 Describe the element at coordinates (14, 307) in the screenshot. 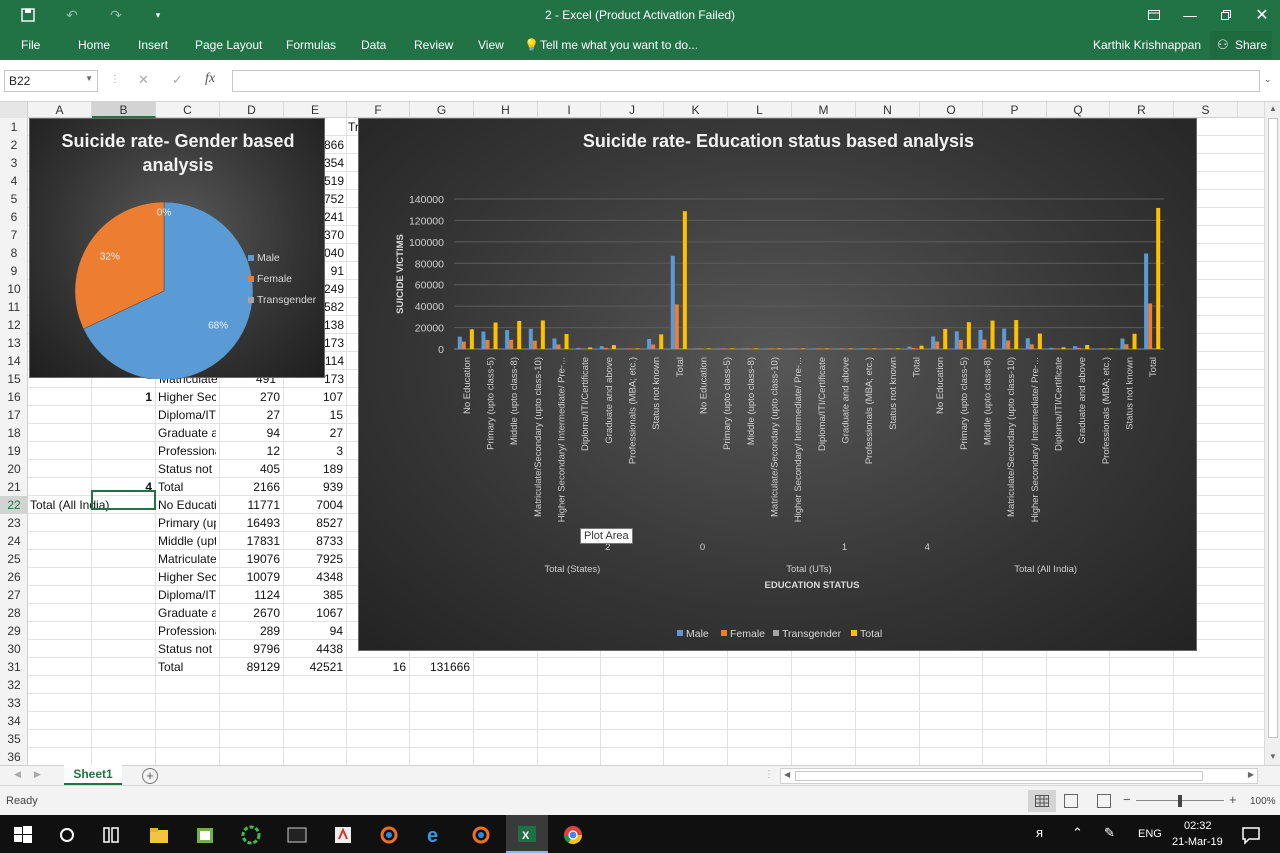

I see `row-header-11: 11` at that location.